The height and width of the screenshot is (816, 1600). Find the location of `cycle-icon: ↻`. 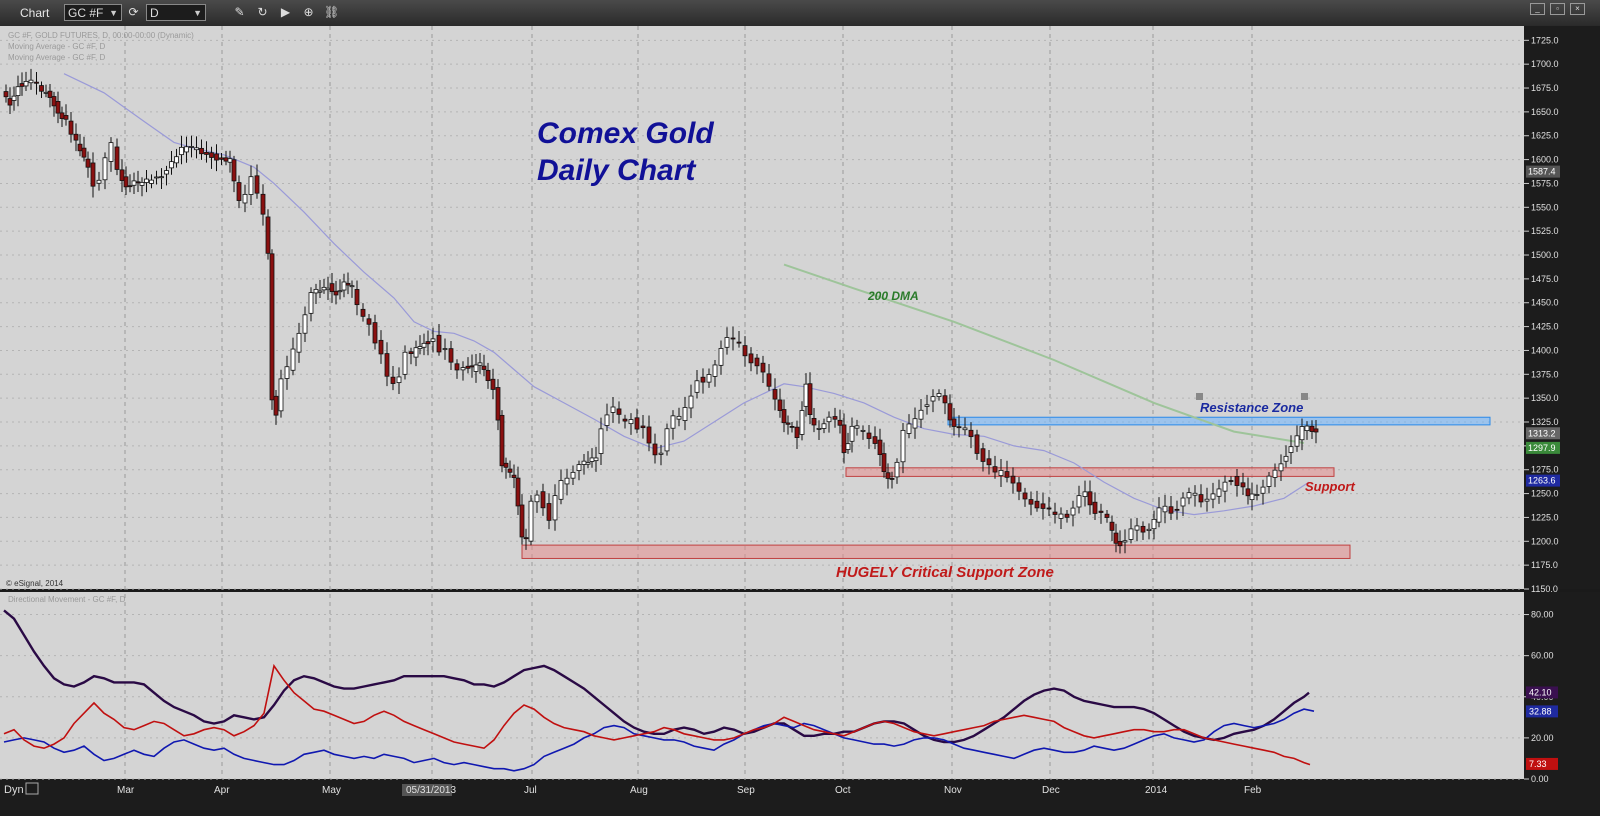

cycle-icon: ↻ is located at coordinates (262, 12).